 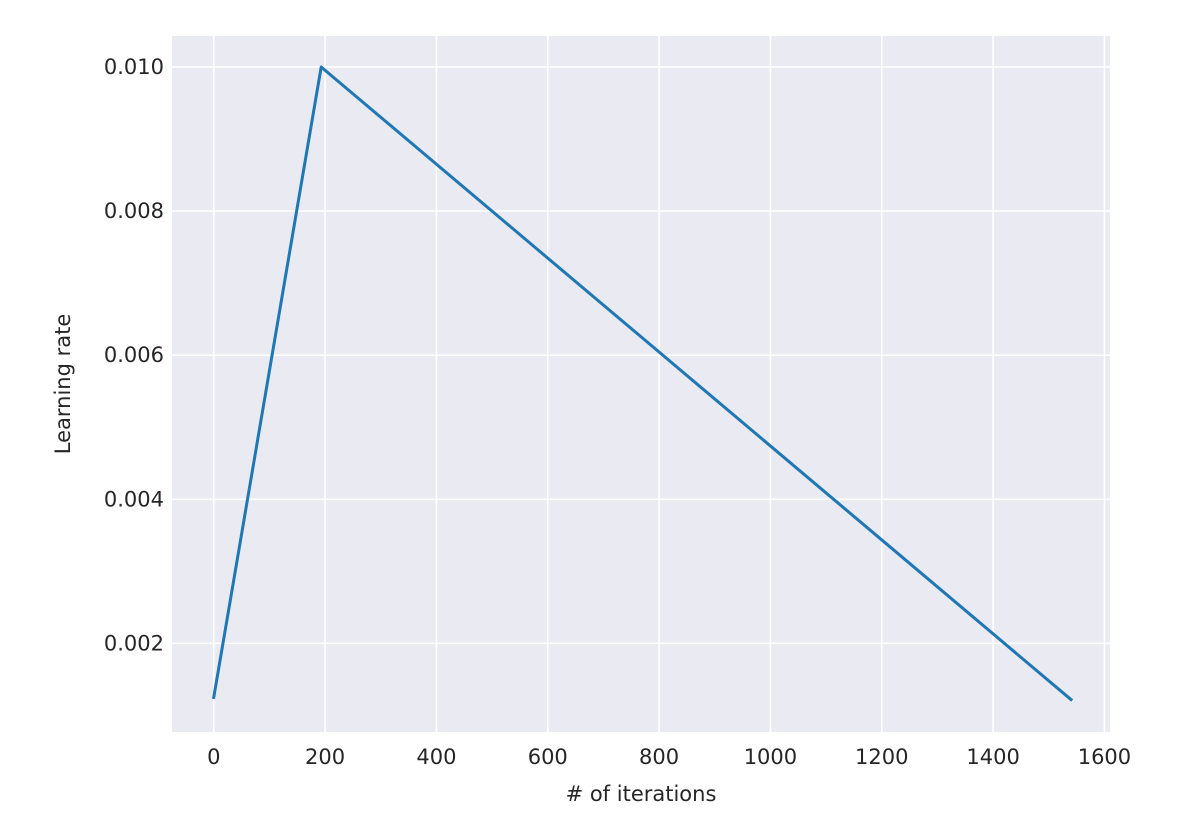 I want to click on y-tick-label: 0.010, so click(x=134, y=67).